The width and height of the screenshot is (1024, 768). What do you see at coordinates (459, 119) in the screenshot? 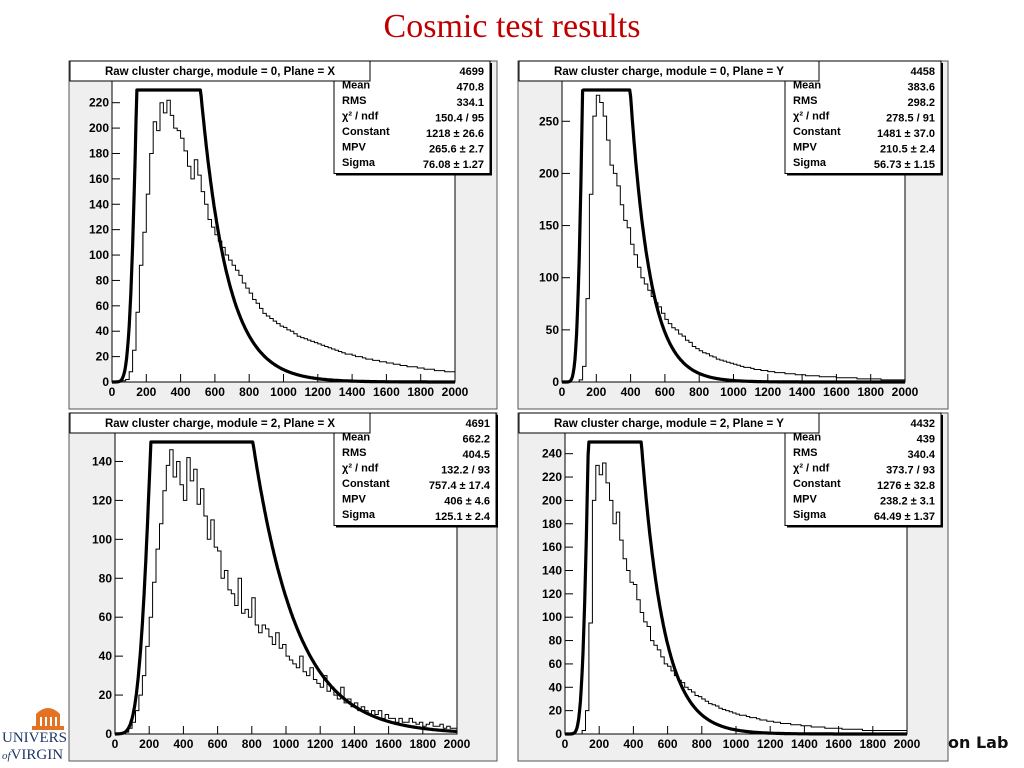
I see `stat-value: 150.4 / 95` at bounding box center [459, 119].